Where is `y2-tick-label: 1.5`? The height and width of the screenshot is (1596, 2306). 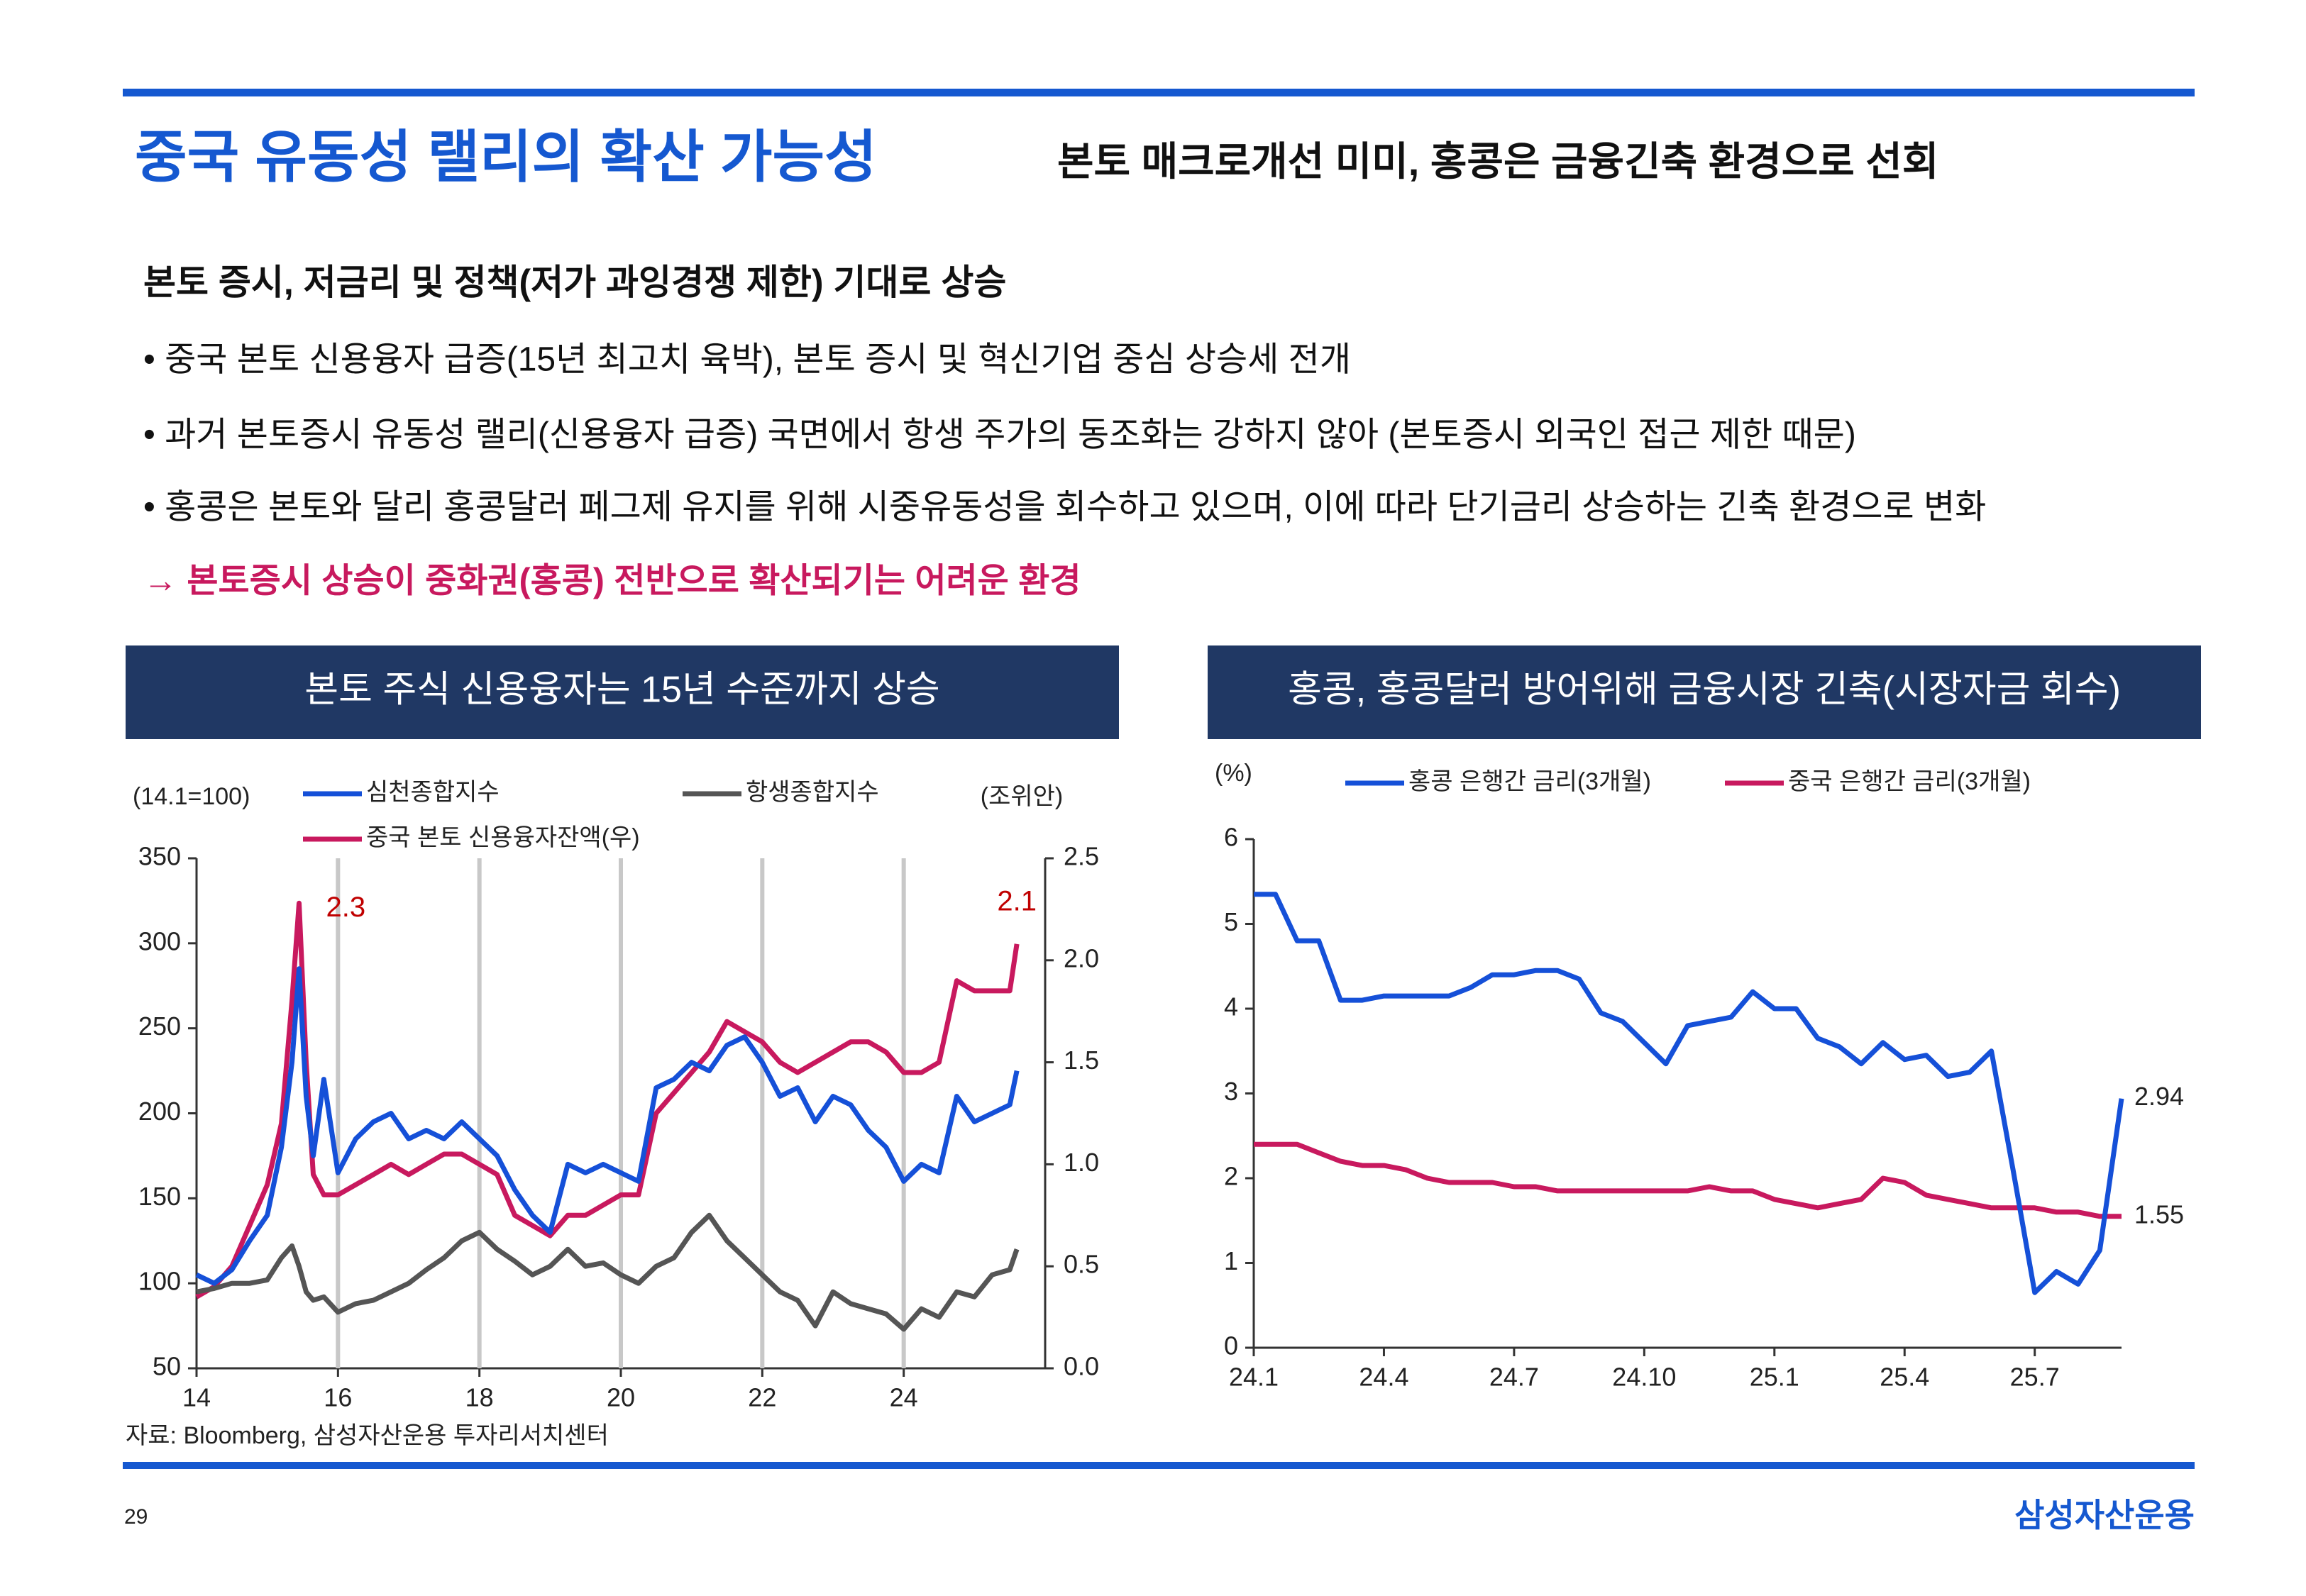 y2-tick-label: 1.5 is located at coordinates (1081, 1060).